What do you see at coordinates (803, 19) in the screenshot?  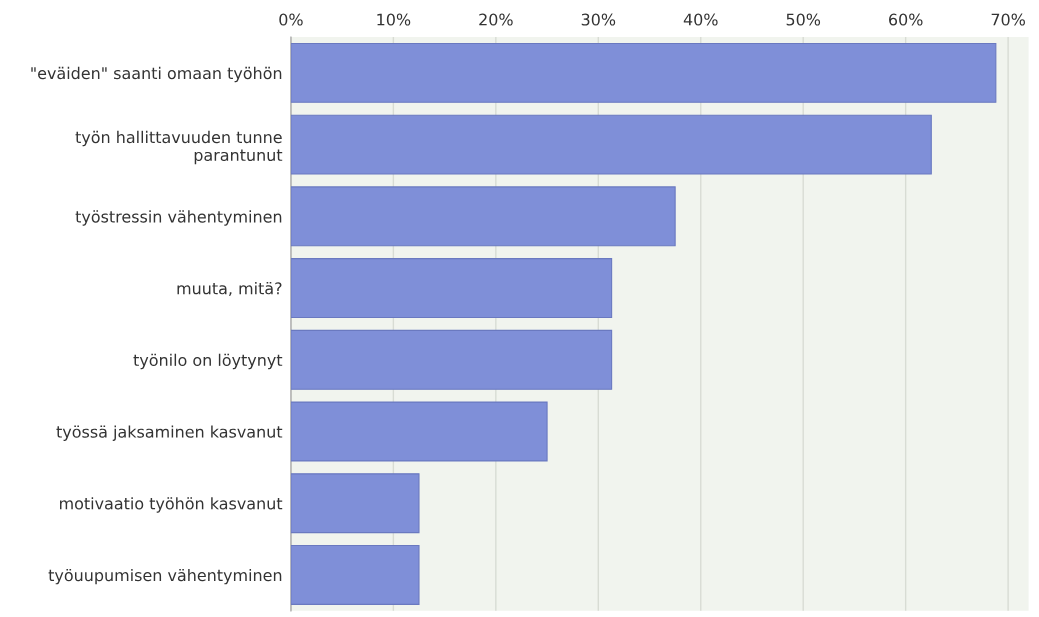 I see `x-tick-label: 50%` at bounding box center [803, 19].